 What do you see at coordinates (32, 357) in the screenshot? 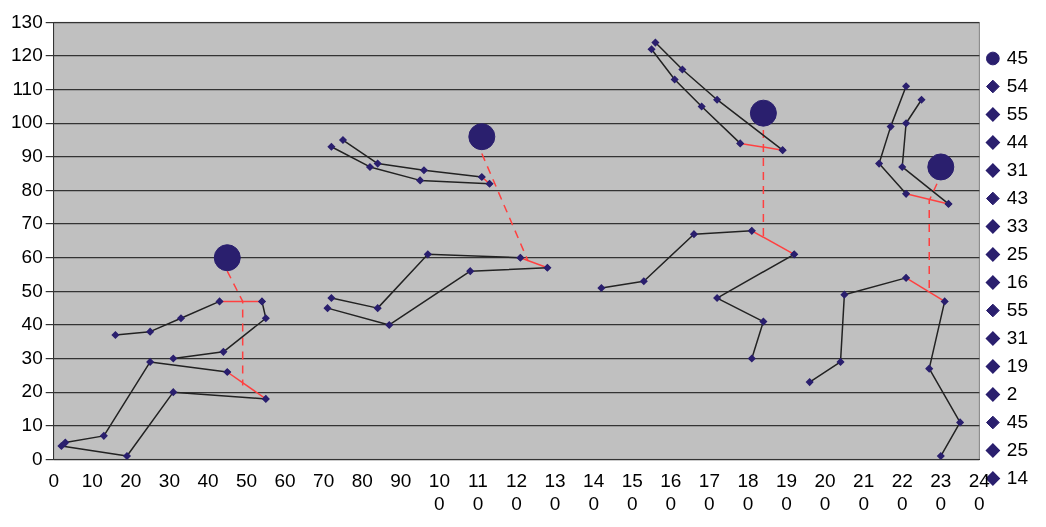
I see `y-tick-label: 30` at bounding box center [32, 357].